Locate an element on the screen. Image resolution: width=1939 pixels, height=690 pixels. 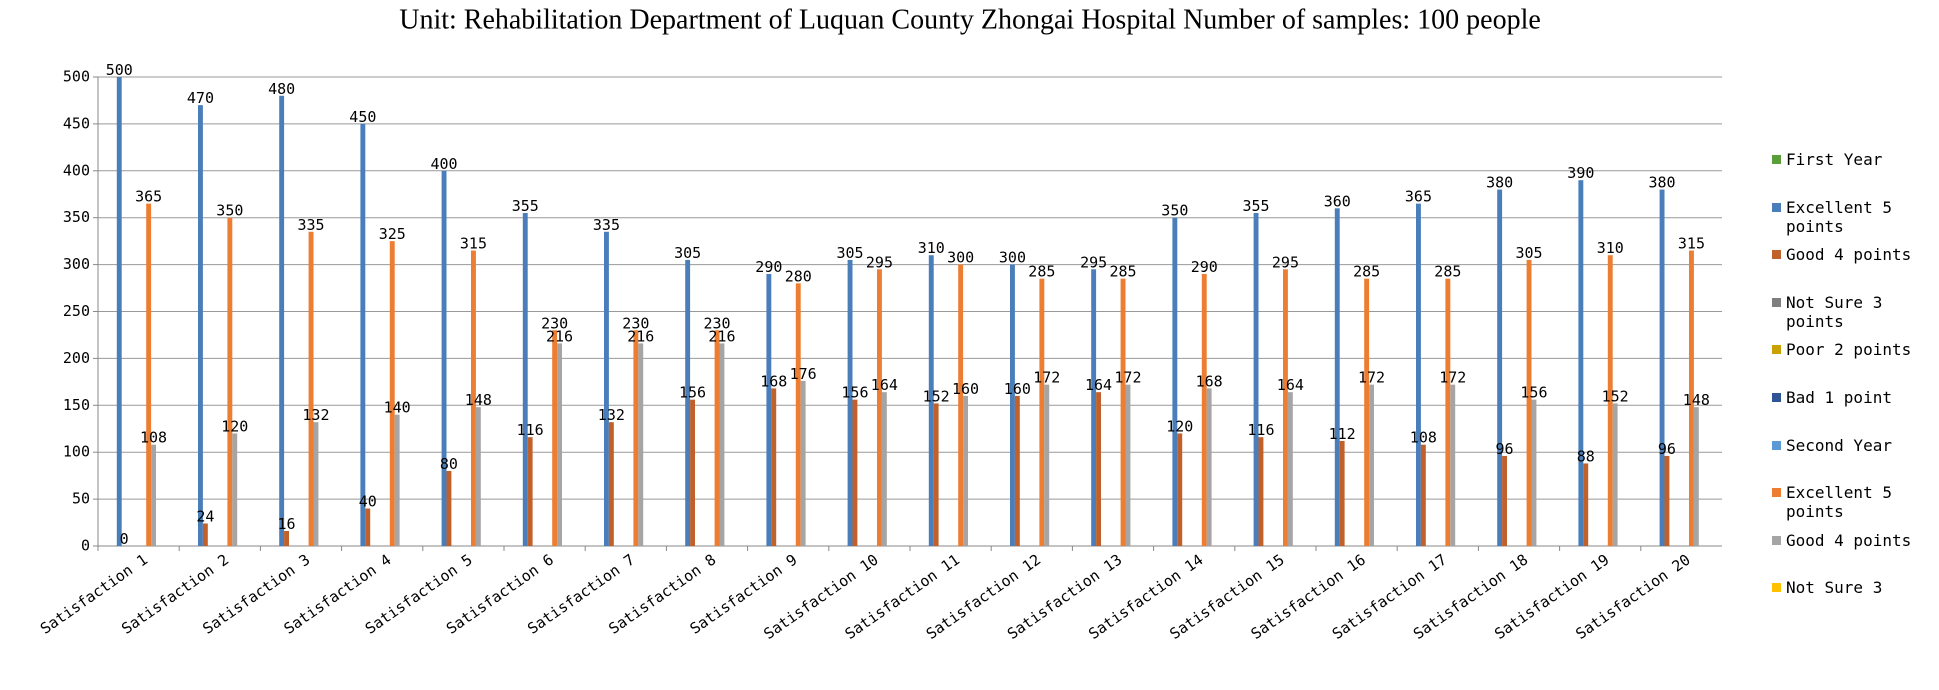
data-label: 116 is located at coordinates (530, 430).